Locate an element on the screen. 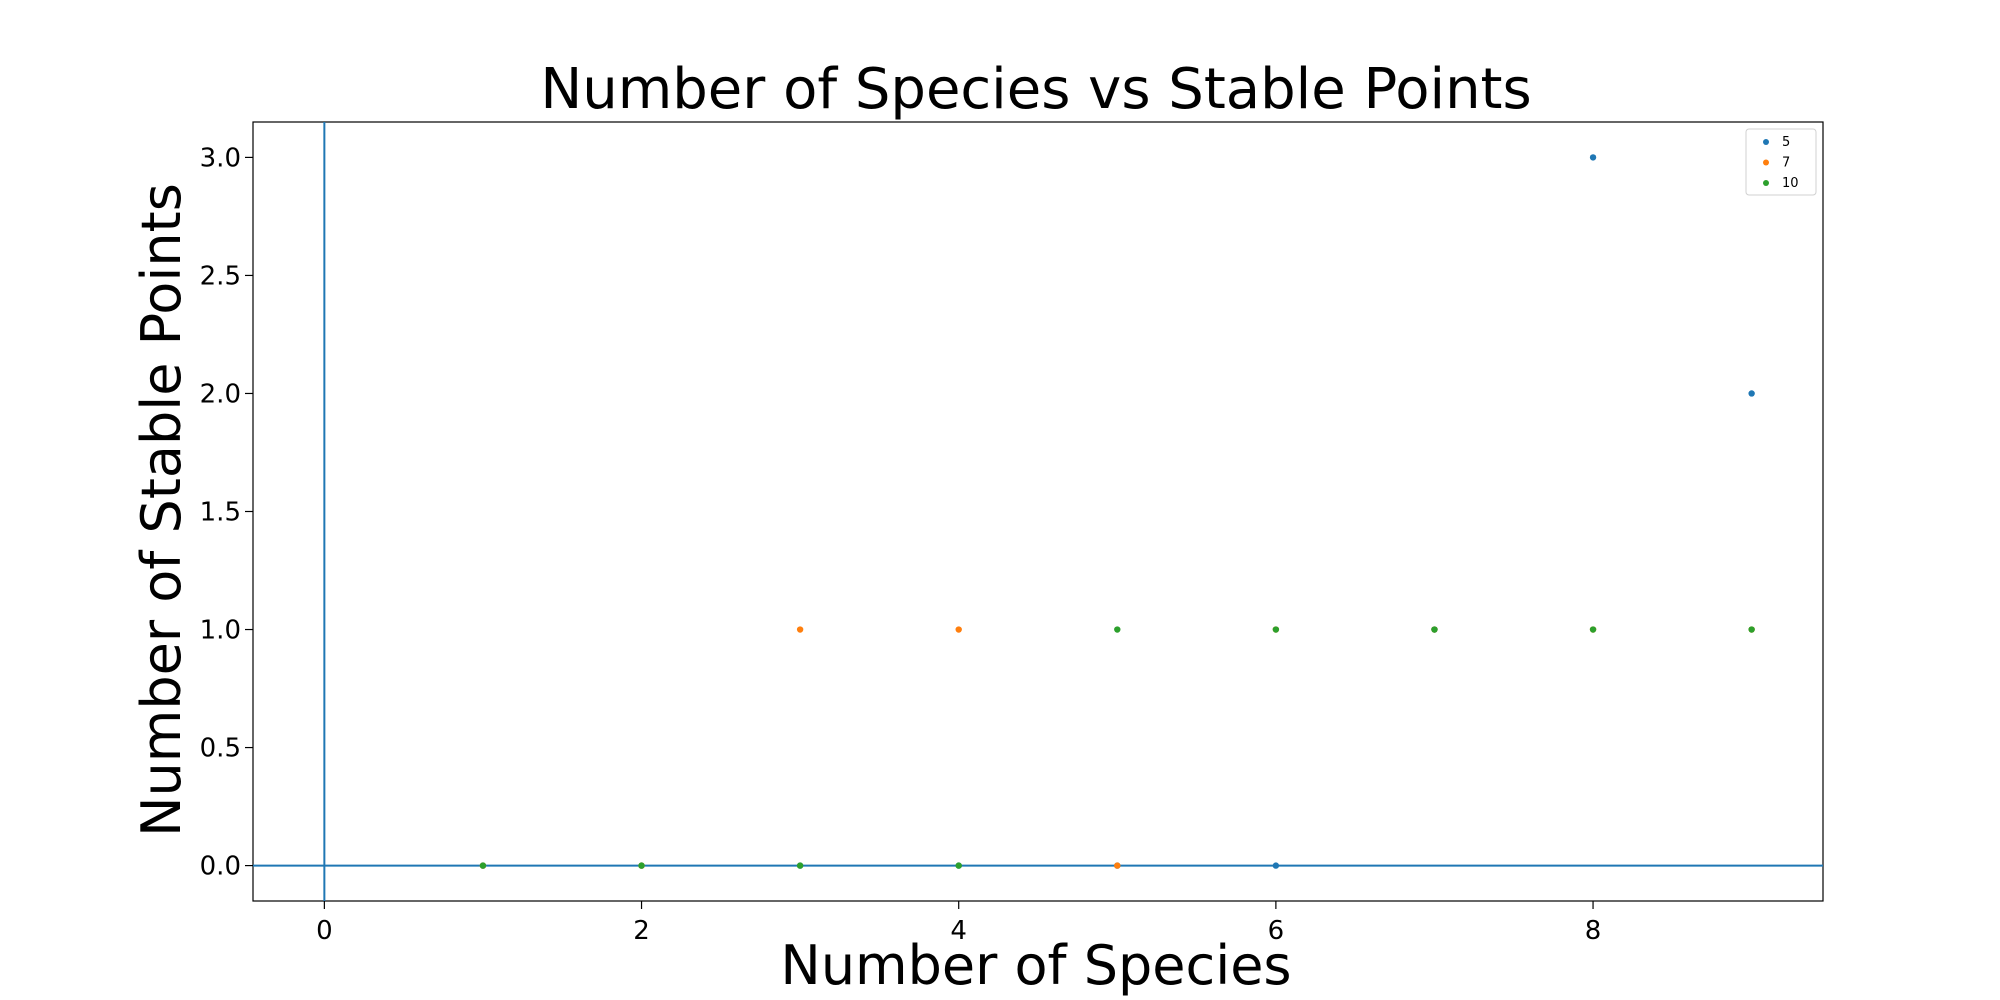 This screenshot has width=2000, height=1000. x-tick-label: 6 is located at coordinates (1276, 931).